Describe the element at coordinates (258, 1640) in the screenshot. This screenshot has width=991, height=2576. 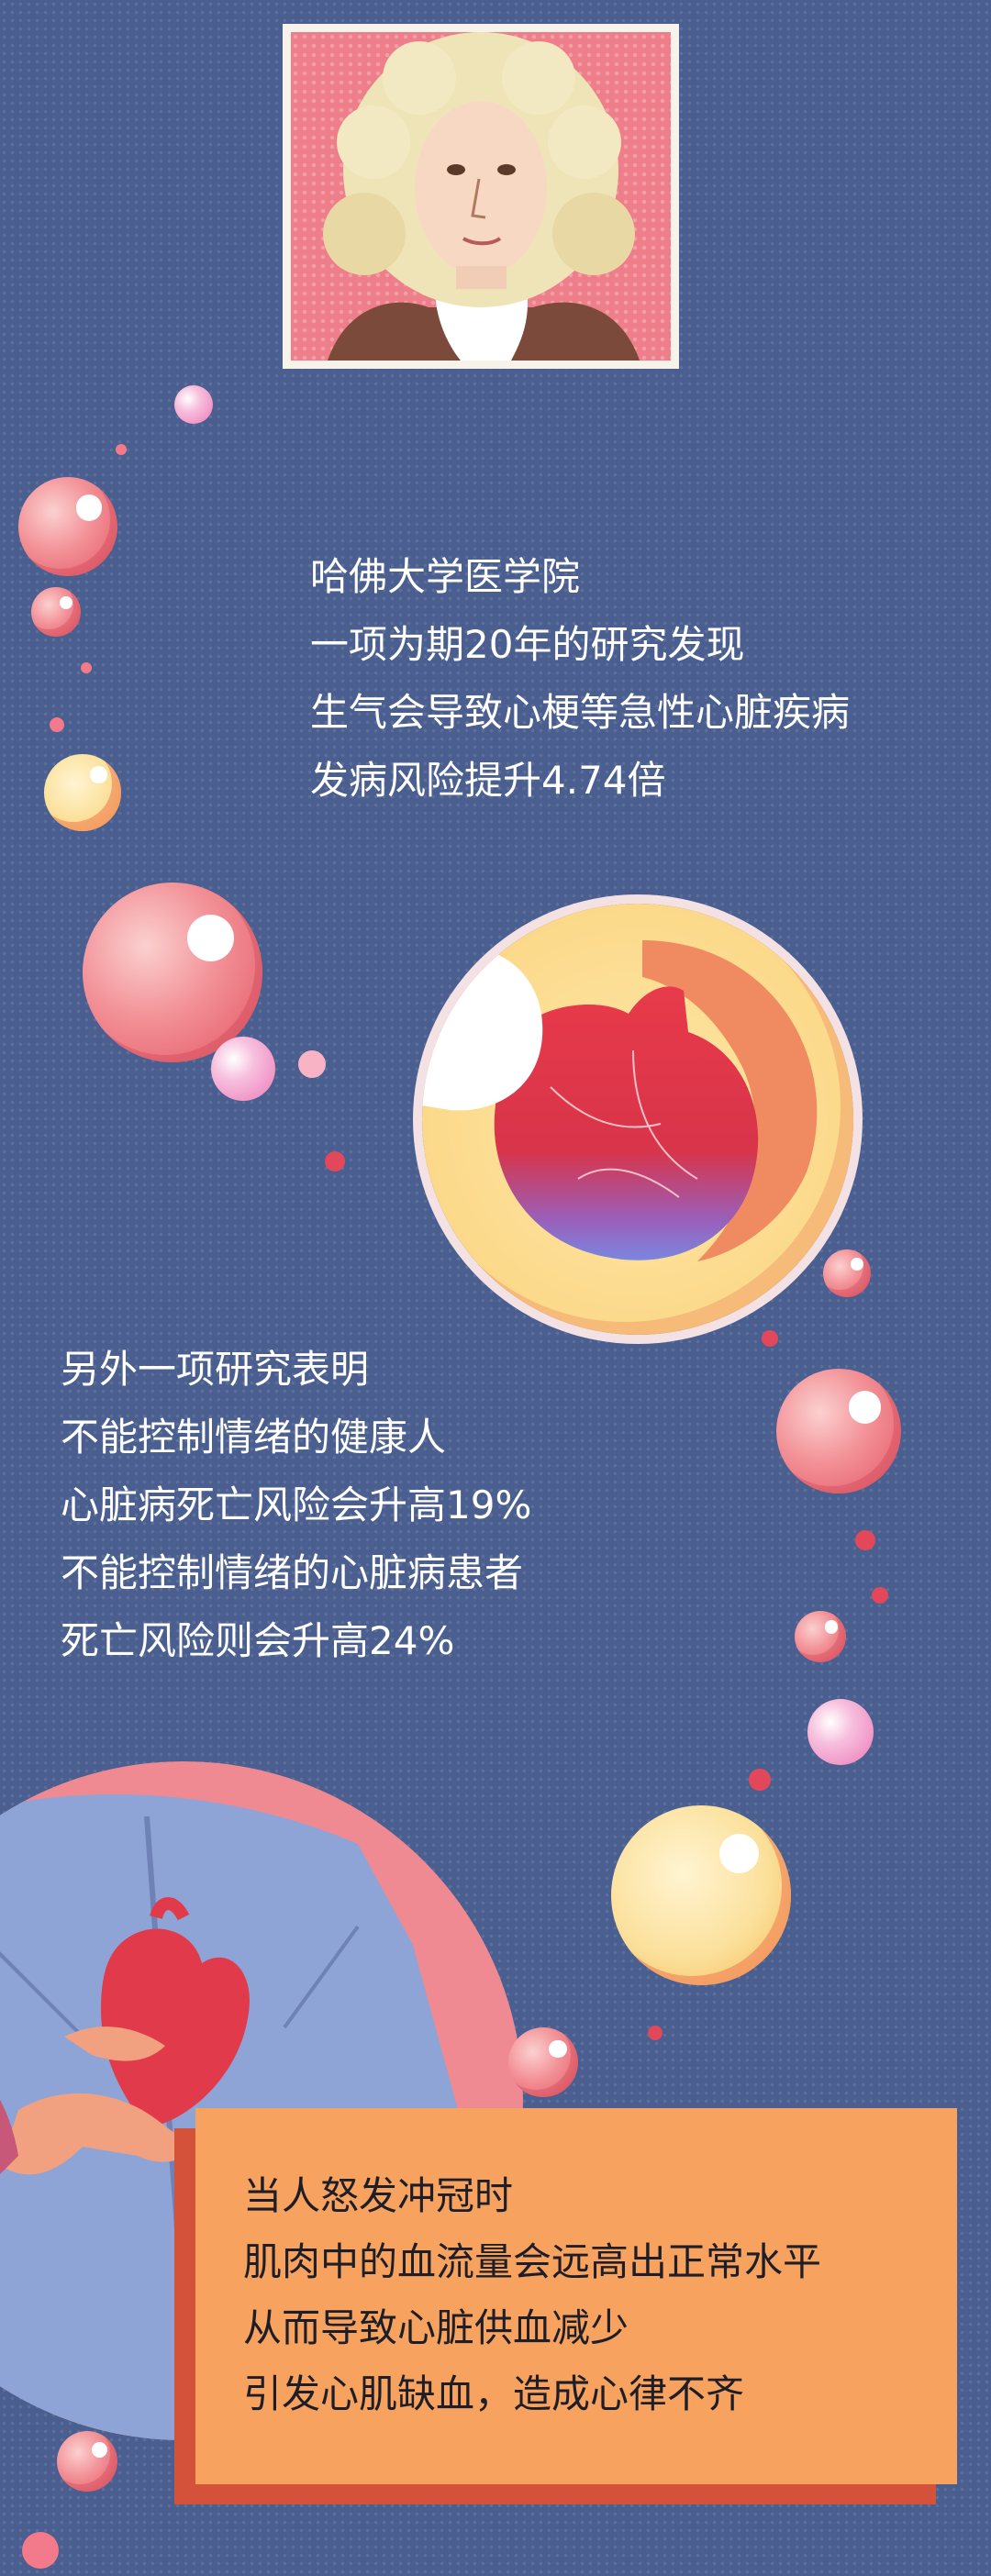
I see `text-line: 死亡风险则会升高24%` at that location.